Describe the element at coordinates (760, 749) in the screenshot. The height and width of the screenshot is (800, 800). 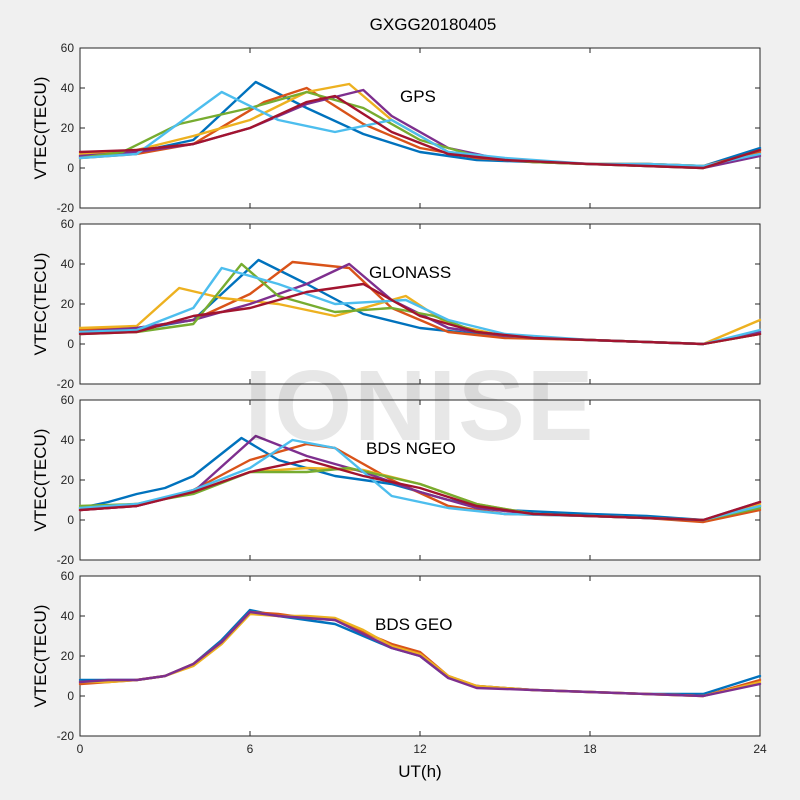
I see `x-tick-label: 24` at that location.